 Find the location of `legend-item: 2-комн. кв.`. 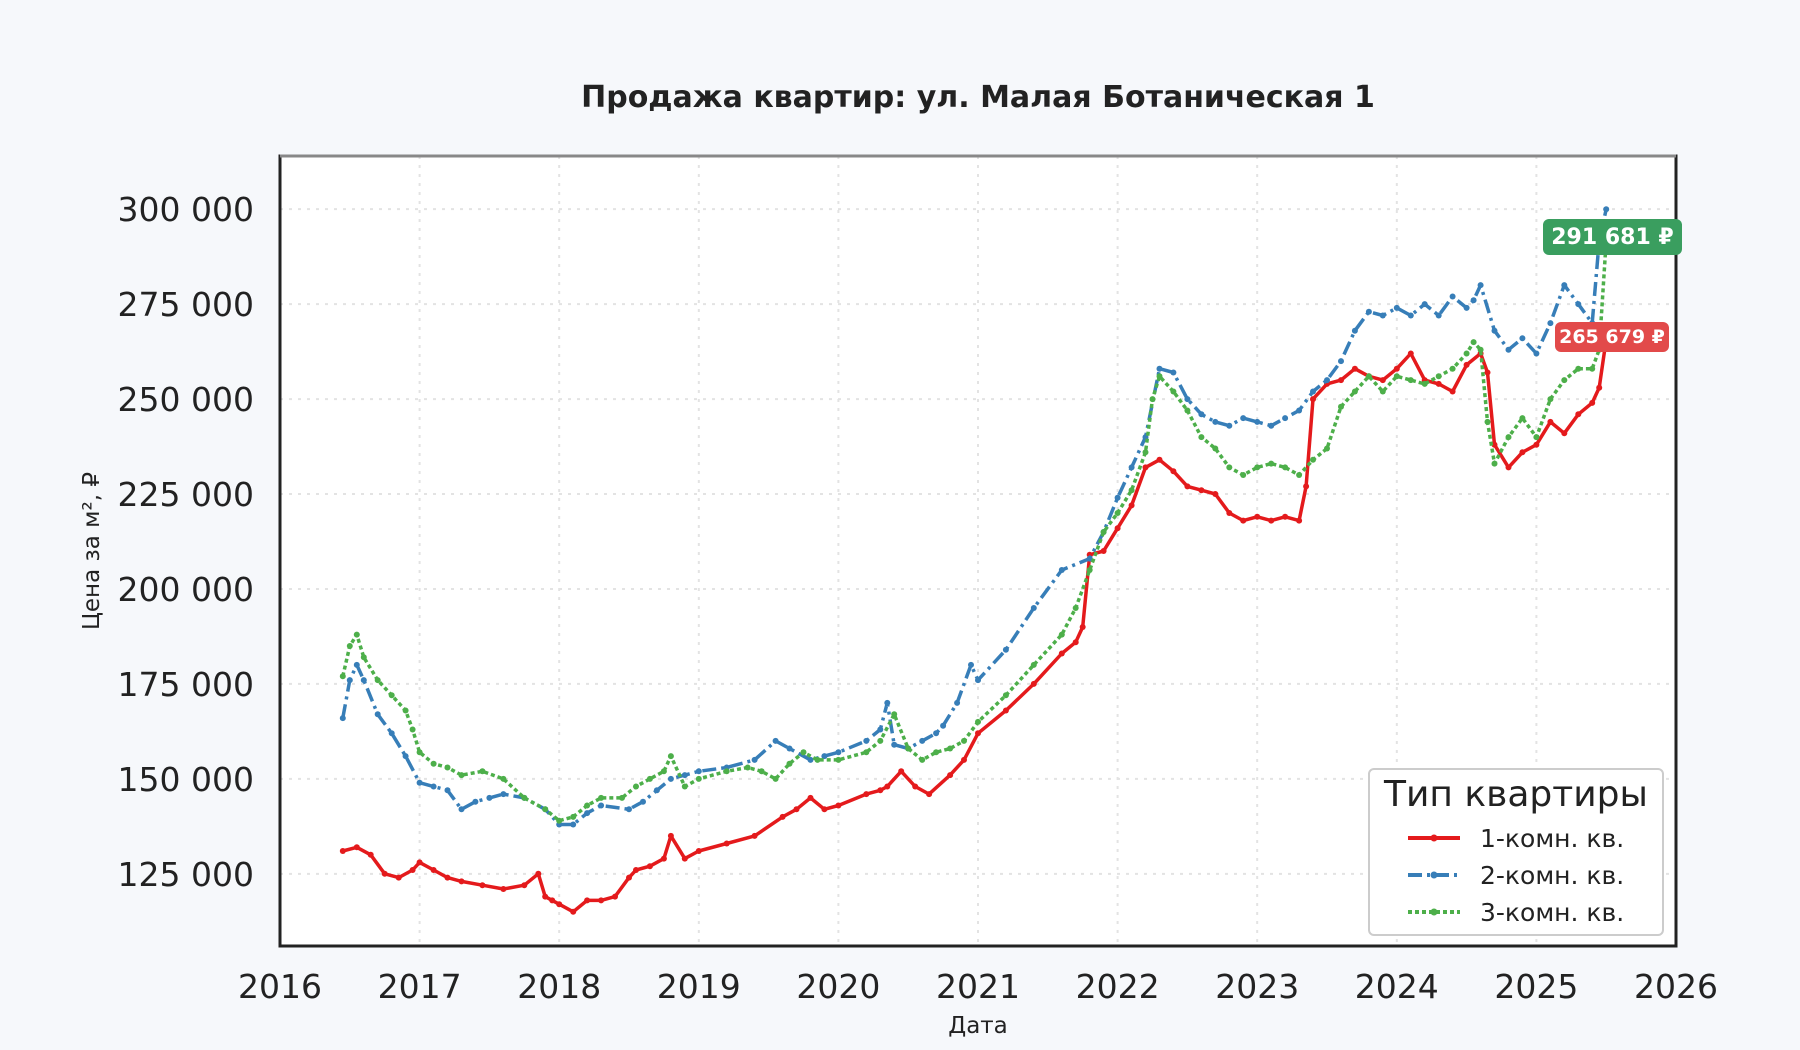

legend-item: 2-комн. кв. is located at coordinates (1516, 875).